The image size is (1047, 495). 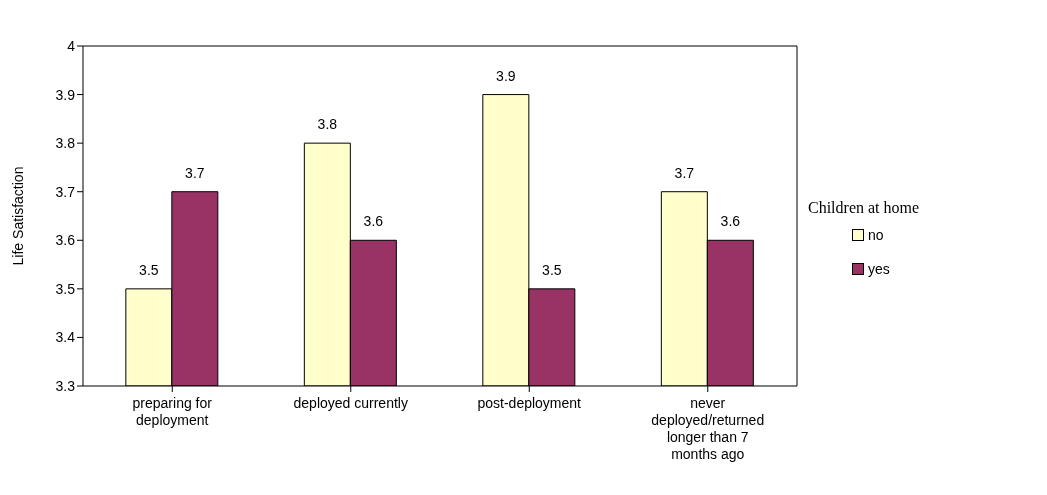 I want to click on legend-label: no, so click(x=876, y=235).